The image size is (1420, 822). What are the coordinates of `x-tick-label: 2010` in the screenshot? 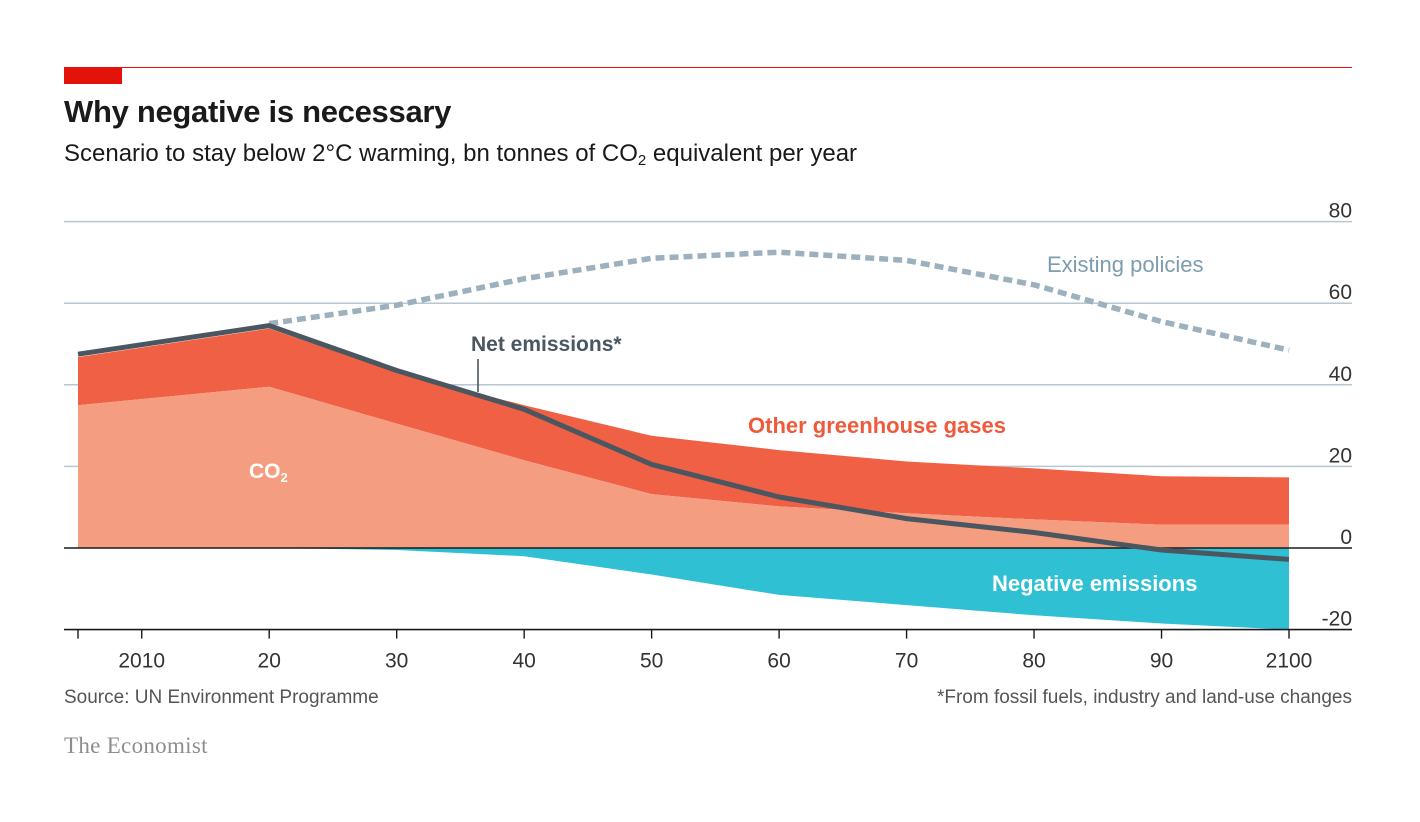 It's located at (141, 661).